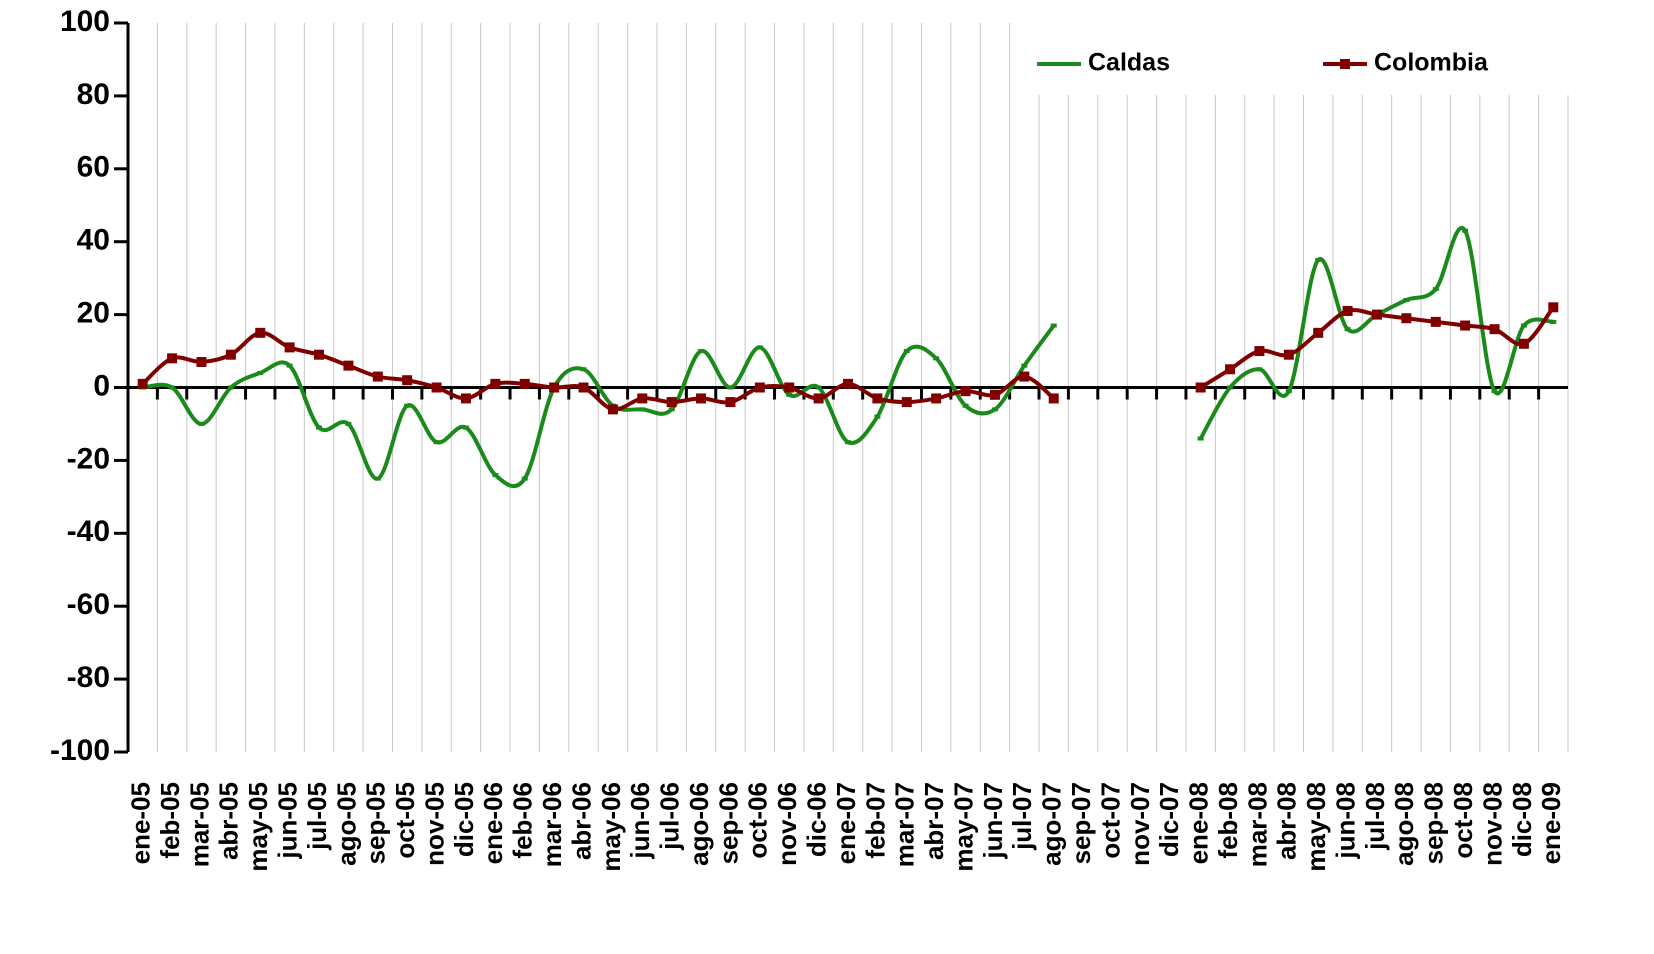 This screenshot has width=1654, height=954. I want to click on x-tick-label: feb-05, so click(170, 820).